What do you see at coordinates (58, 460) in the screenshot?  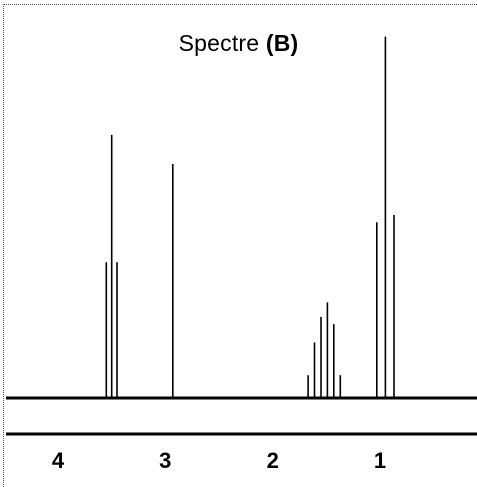 I see `x-tick-label-4: 4` at bounding box center [58, 460].